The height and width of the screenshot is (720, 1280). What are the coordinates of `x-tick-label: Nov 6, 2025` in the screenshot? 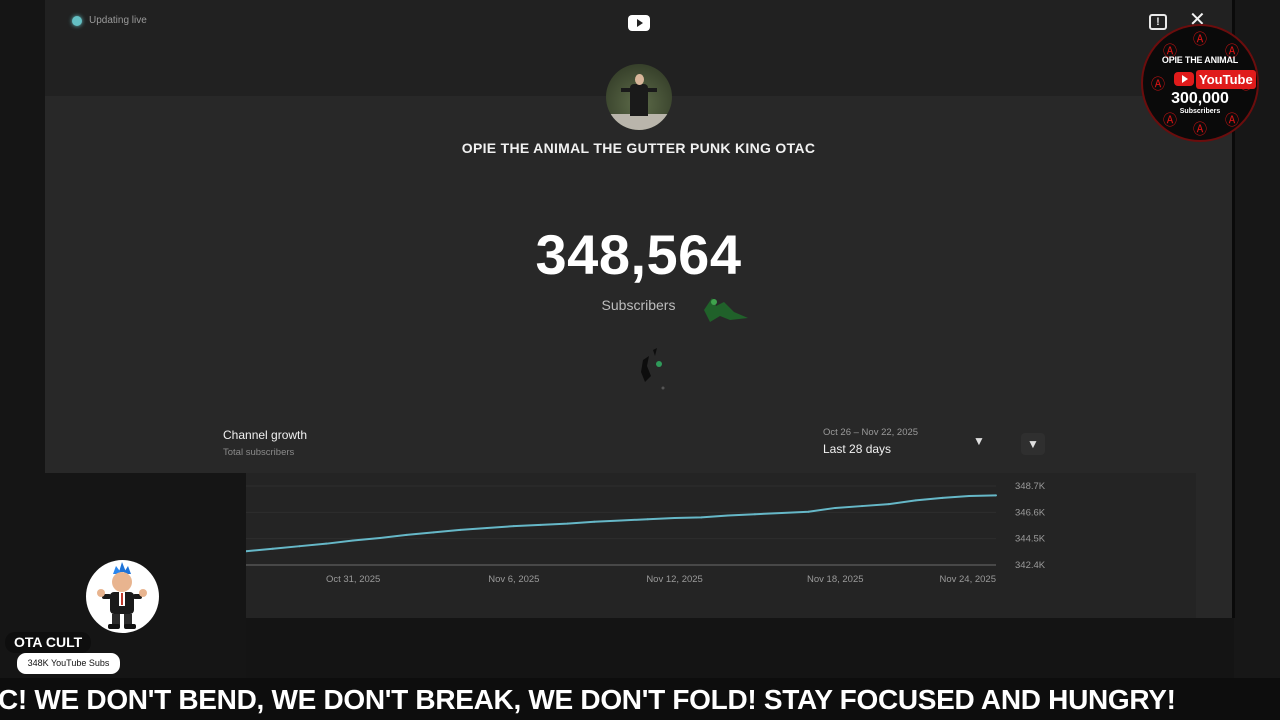 It's located at (513, 579).